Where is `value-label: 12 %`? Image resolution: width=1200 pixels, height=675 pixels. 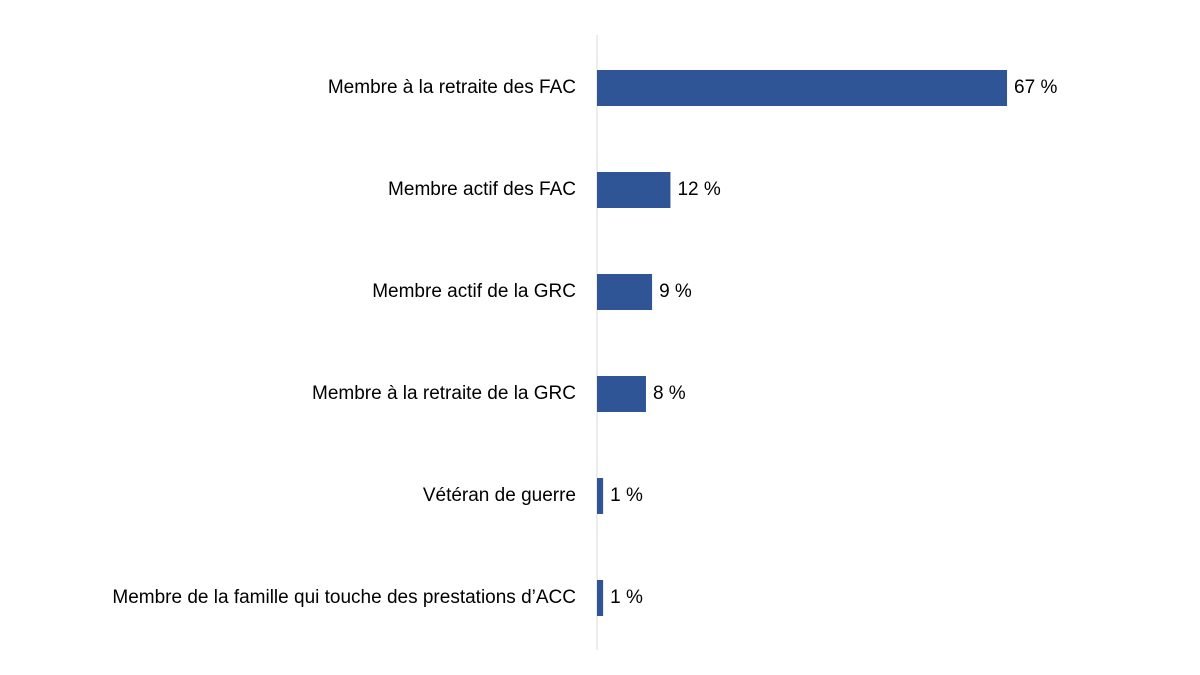 value-label: 12 % is located at coordinates (698, 189).